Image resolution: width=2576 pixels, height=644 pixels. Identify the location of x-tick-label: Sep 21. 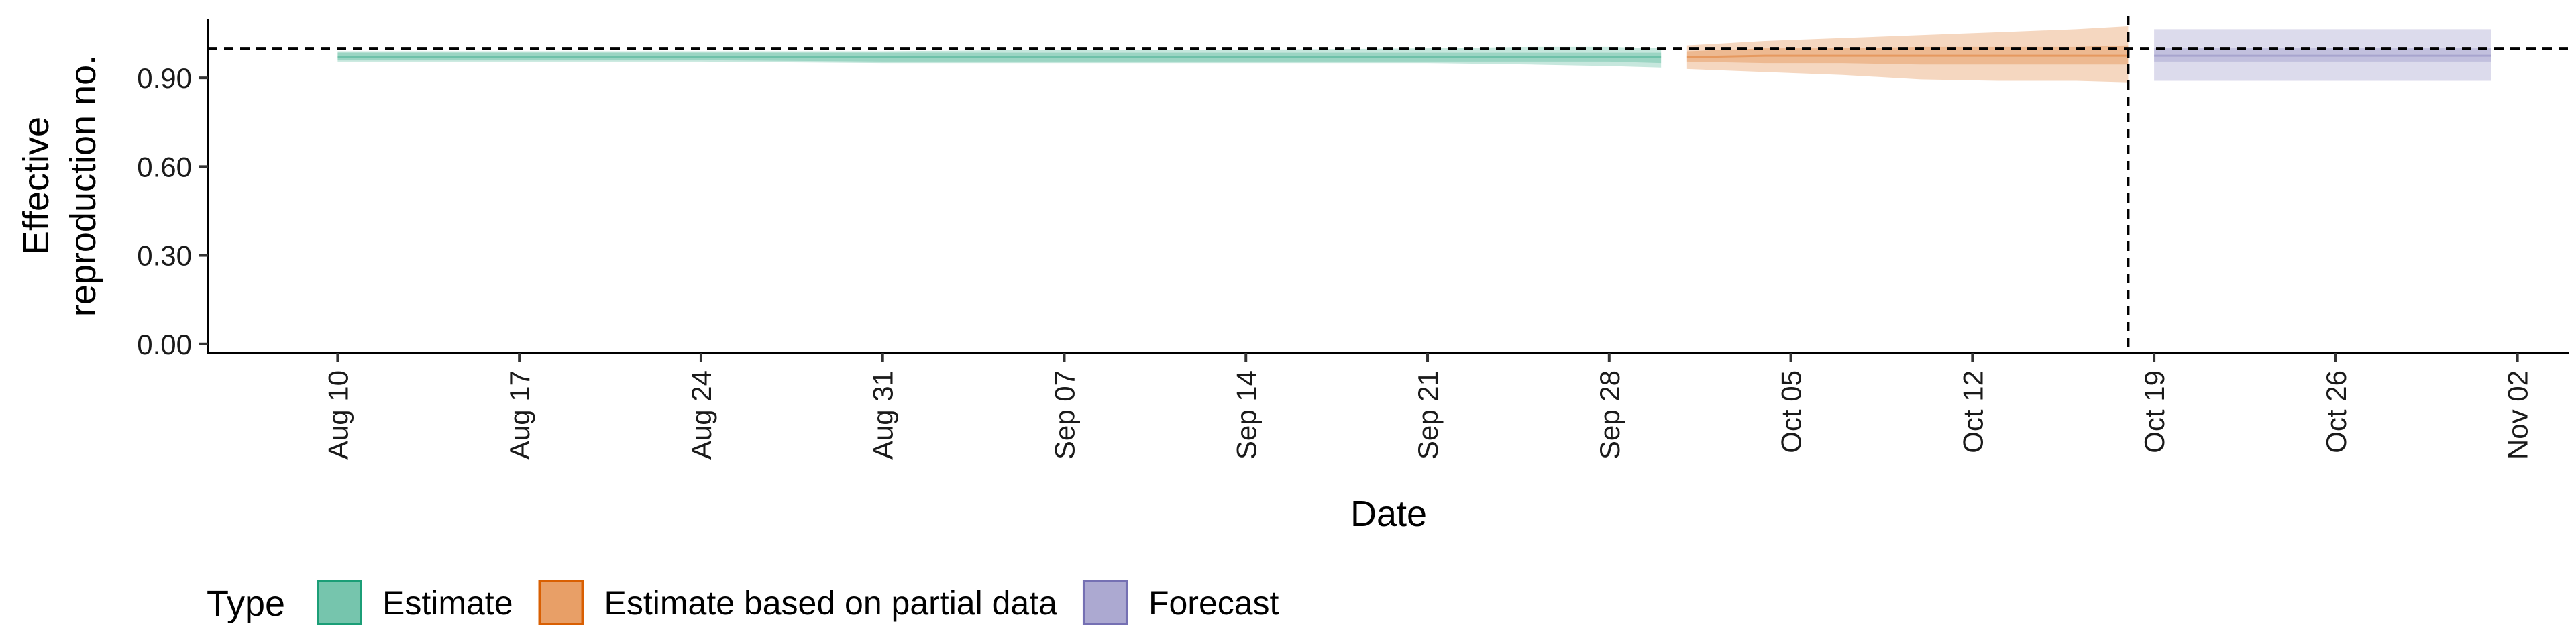
(1428, 415).